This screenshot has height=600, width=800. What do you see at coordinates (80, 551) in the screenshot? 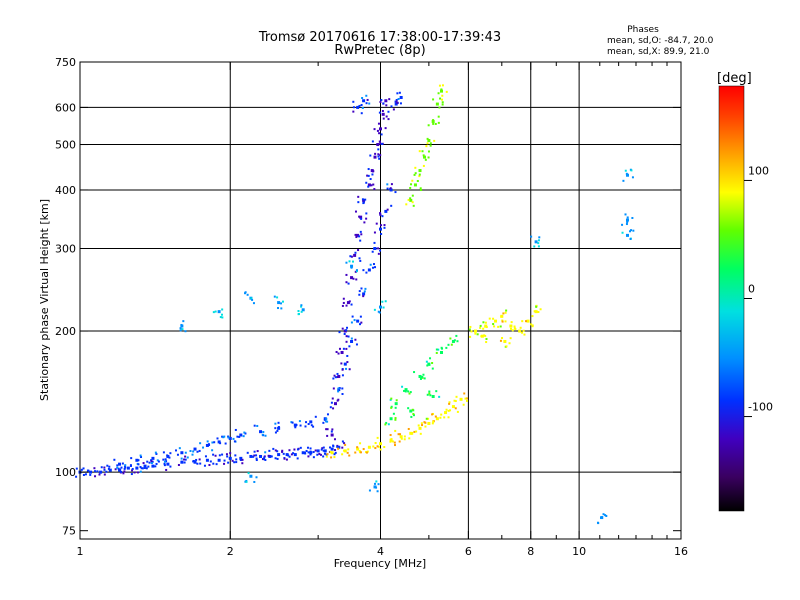
I see `x-tick-label: 1` at bounding box center [80, 551].